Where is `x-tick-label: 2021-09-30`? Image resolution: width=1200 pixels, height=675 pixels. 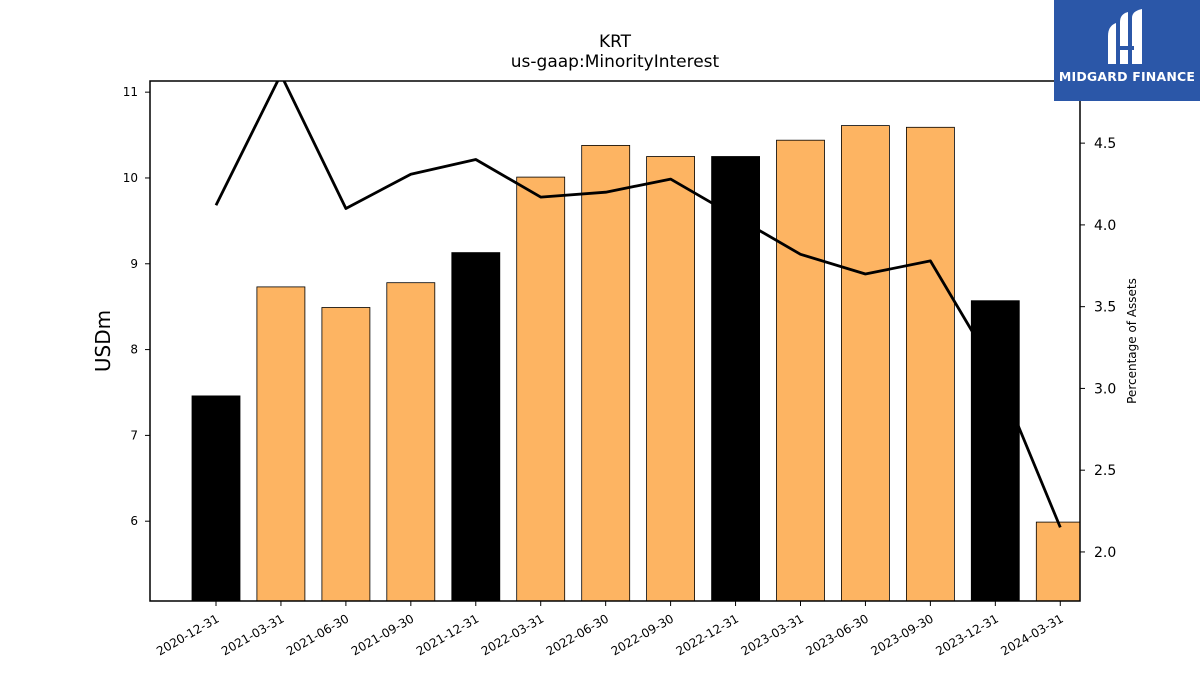
x-tick-label: 2021-09-30 is located at coordinates (382, 634).